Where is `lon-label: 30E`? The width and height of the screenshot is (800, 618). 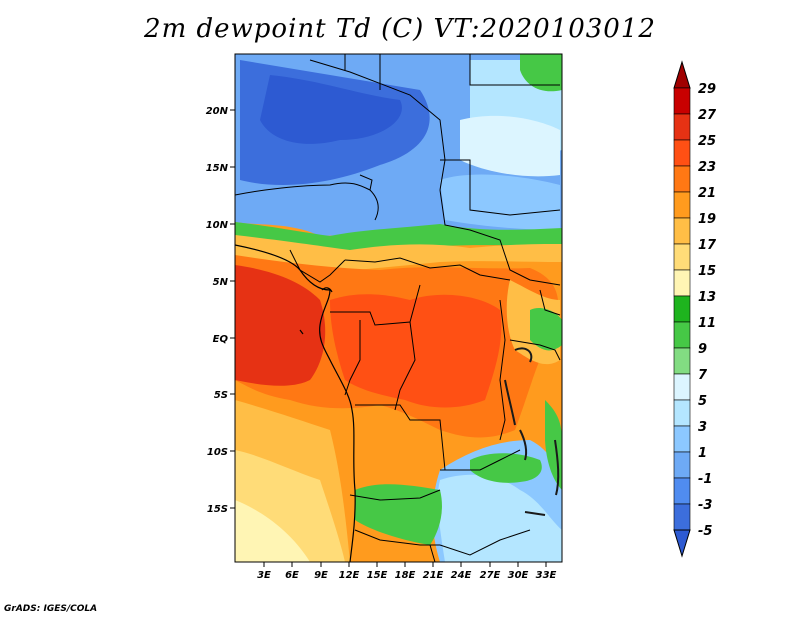
lon-label: 30E is located at coordinates (518, 575).